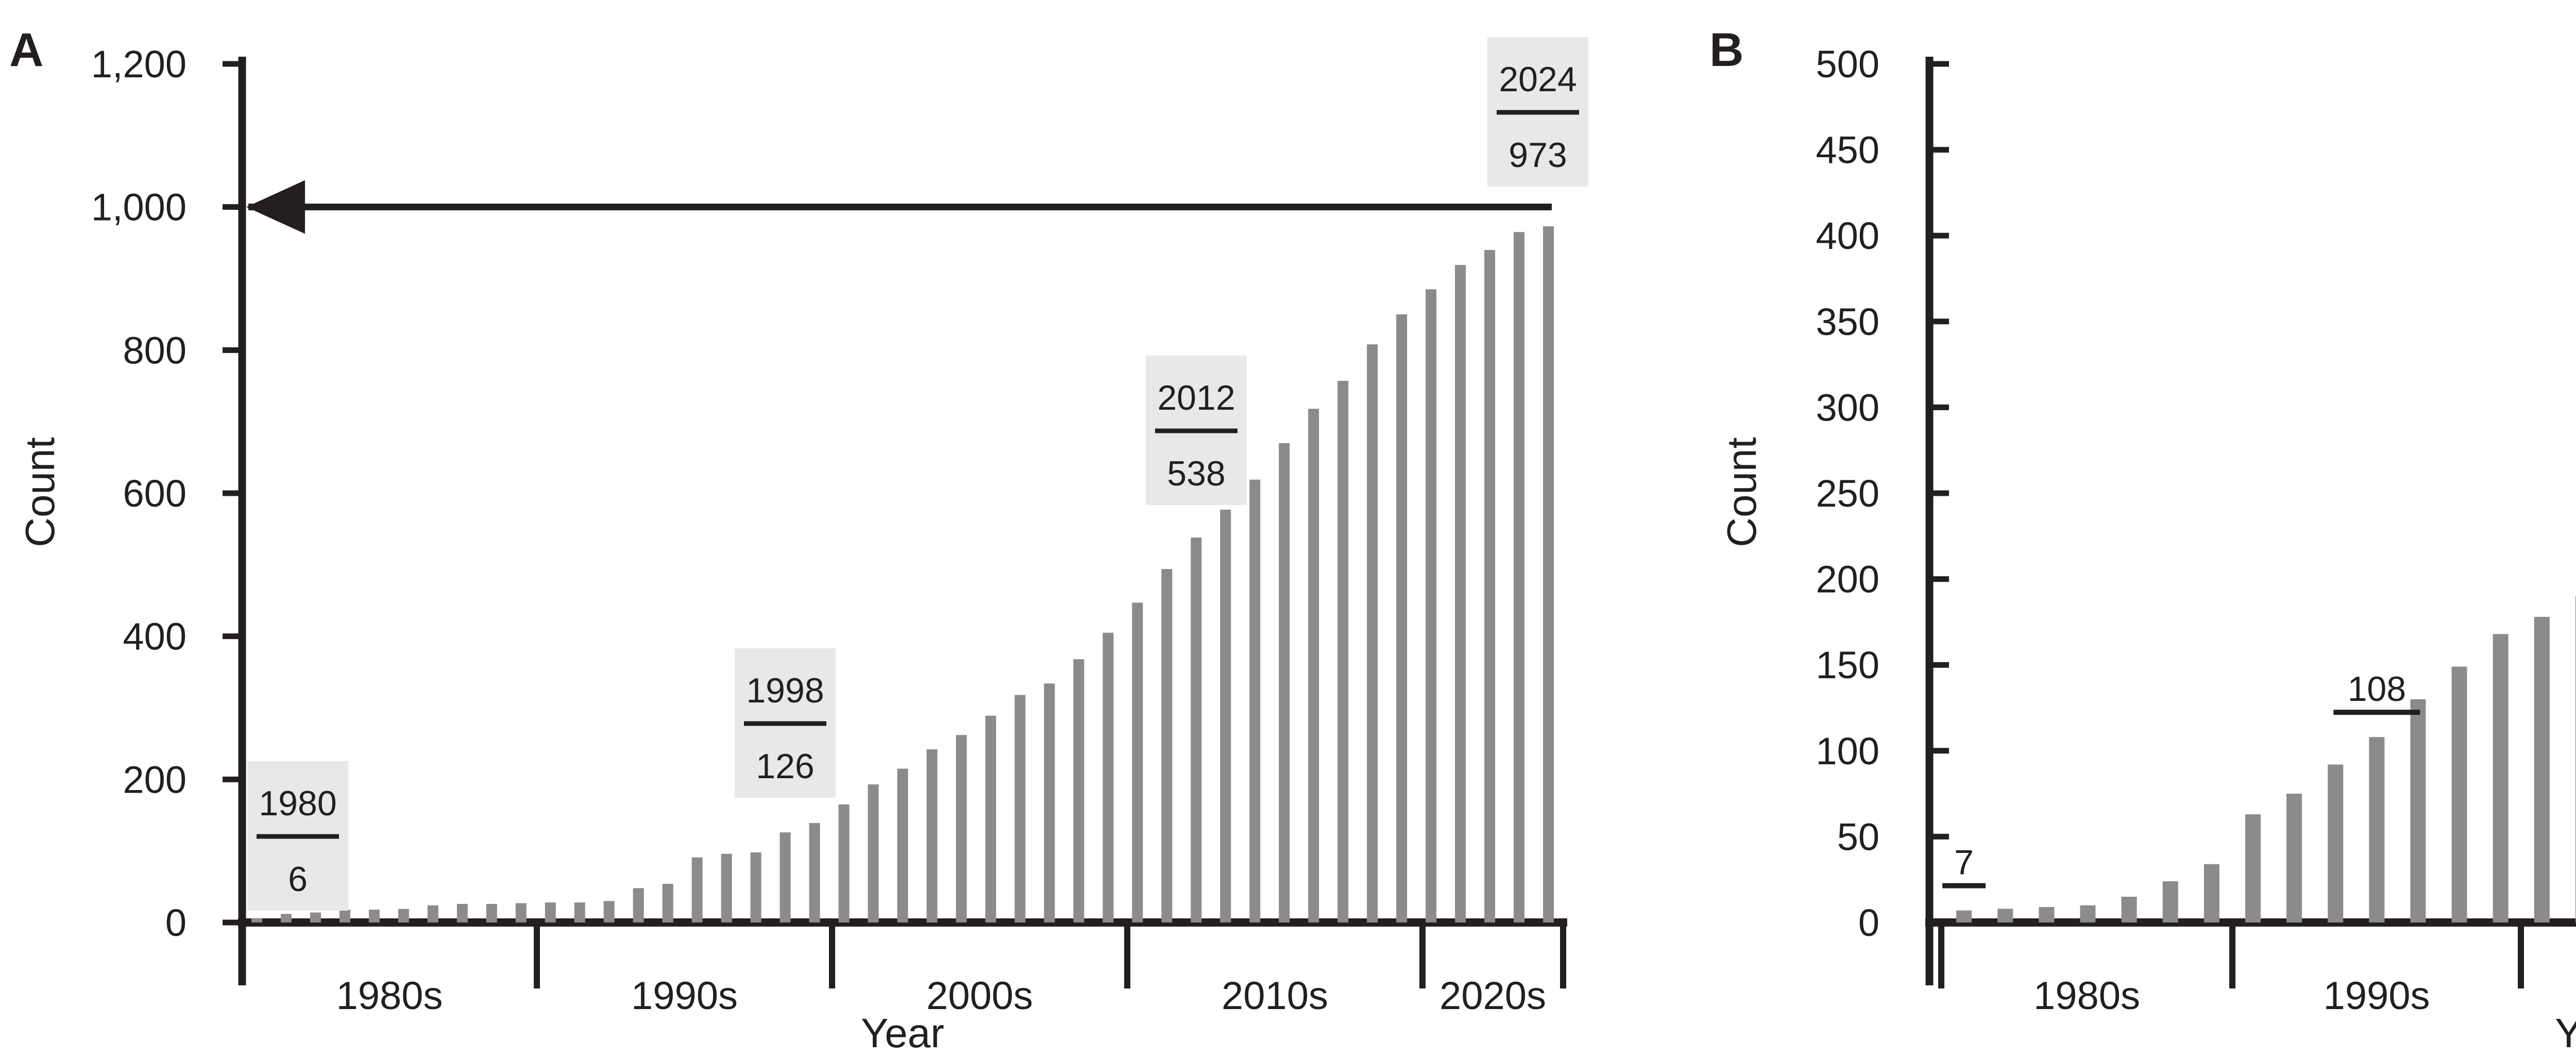 The width and height of the screenshot is (2576, 1057). What do you see at coordinates (1196, 473) in the screenshot?
I see `annotation-value: 538` at bounding box center [1196, 473].